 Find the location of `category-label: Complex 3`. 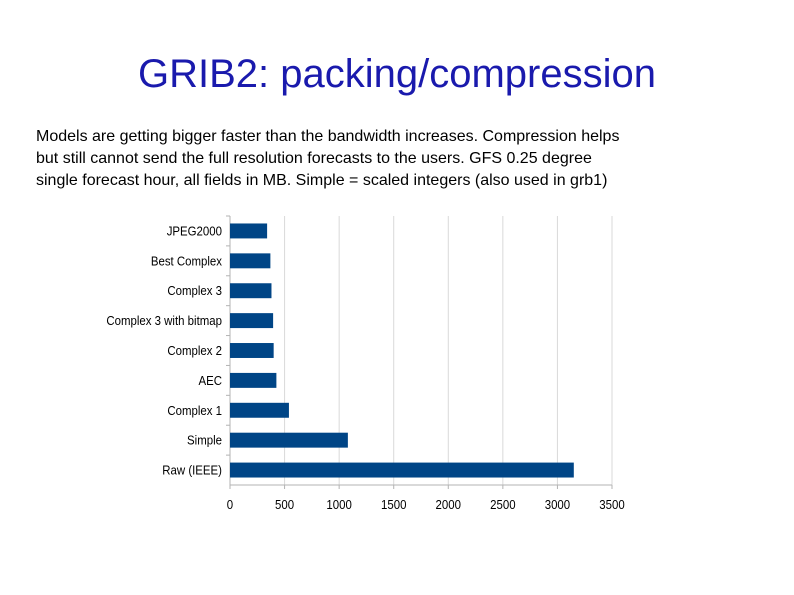

category-label: Complex 3 is located at coordinates (194, 291).